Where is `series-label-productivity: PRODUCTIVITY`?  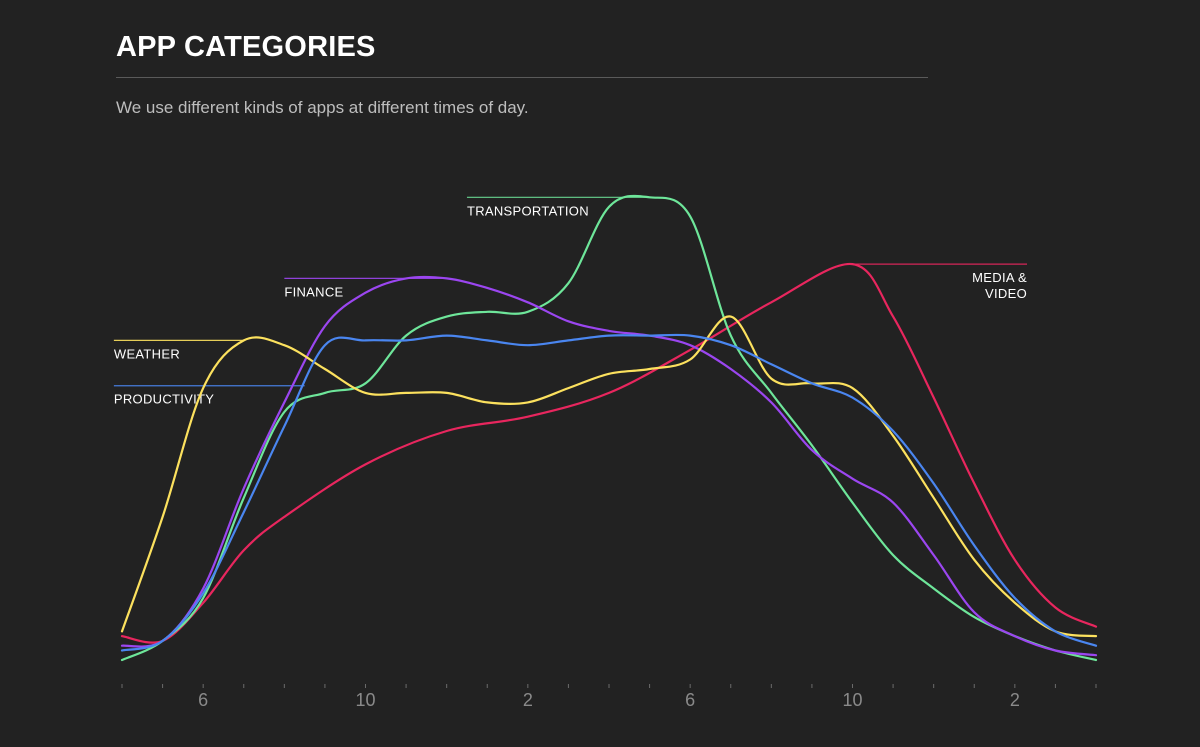 series-label-productivity: PRODUCTIVITY is located at coordinates (164, 399).